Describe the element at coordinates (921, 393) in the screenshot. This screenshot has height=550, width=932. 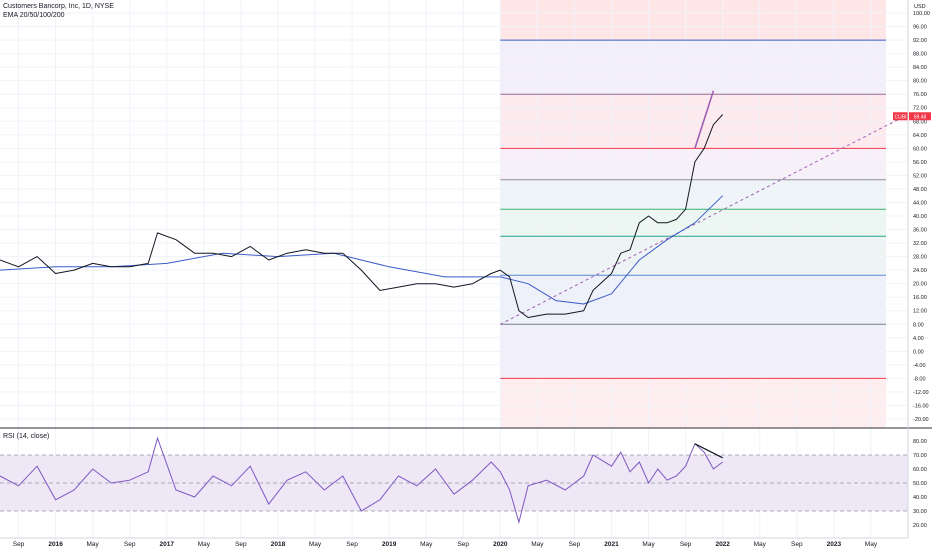
I see `y-tick-label: -12.00` at that location.